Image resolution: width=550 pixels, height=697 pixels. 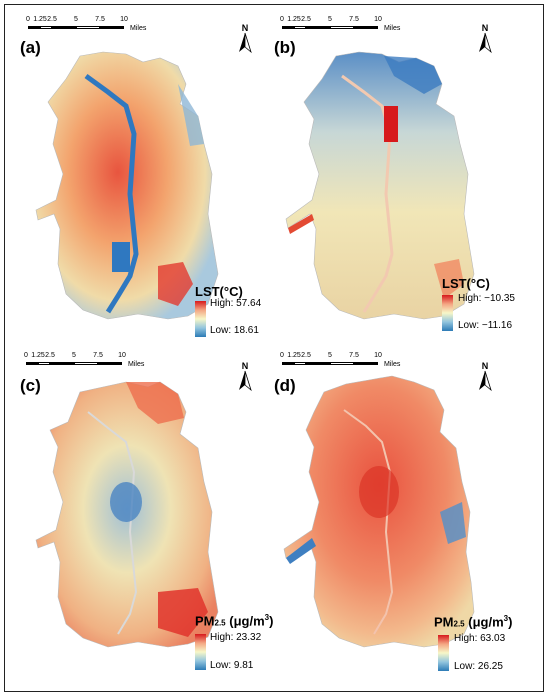 I want to click on warm-area, so click(x=155, y=403).